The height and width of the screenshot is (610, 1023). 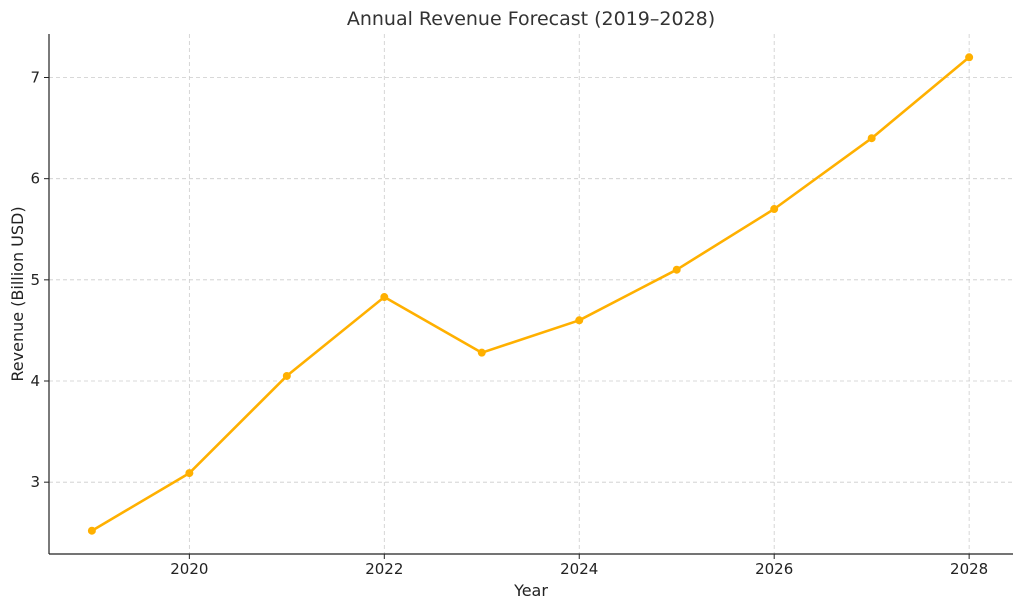 What do you see at coordinates (35, 179) in the screenshot?
I see `y-tick-label: 6` at bounding box center [35, 179].